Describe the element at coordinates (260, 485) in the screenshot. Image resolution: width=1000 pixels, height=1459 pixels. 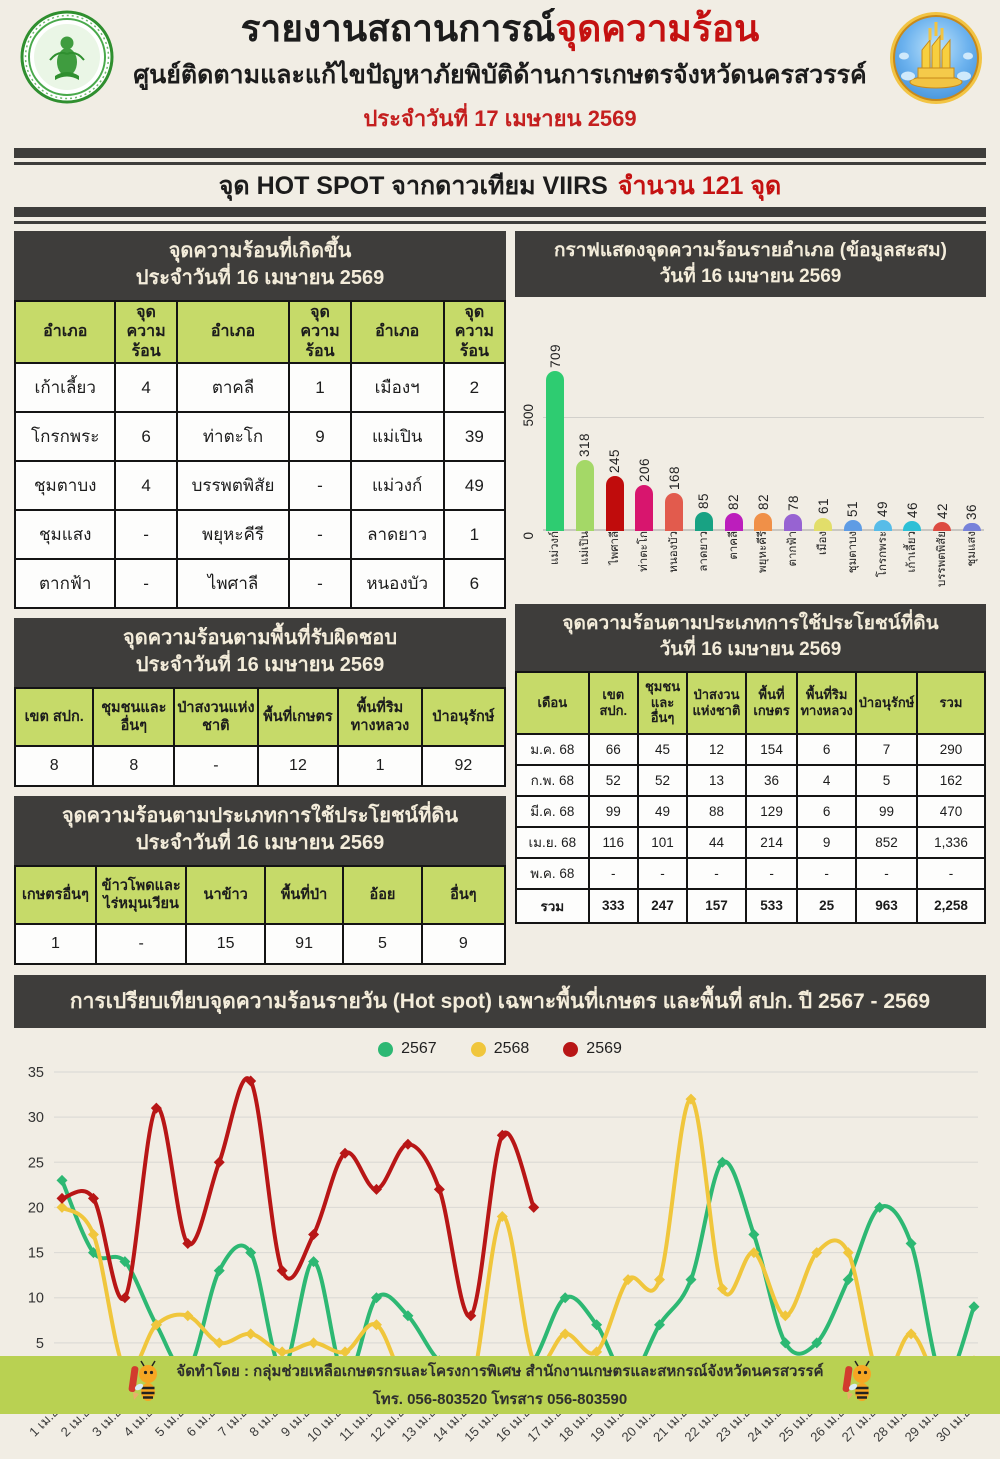
I see `table-row: ชุมตาบง 4 บรรพตพิสัย - แม่วงก์ 49` at that location.